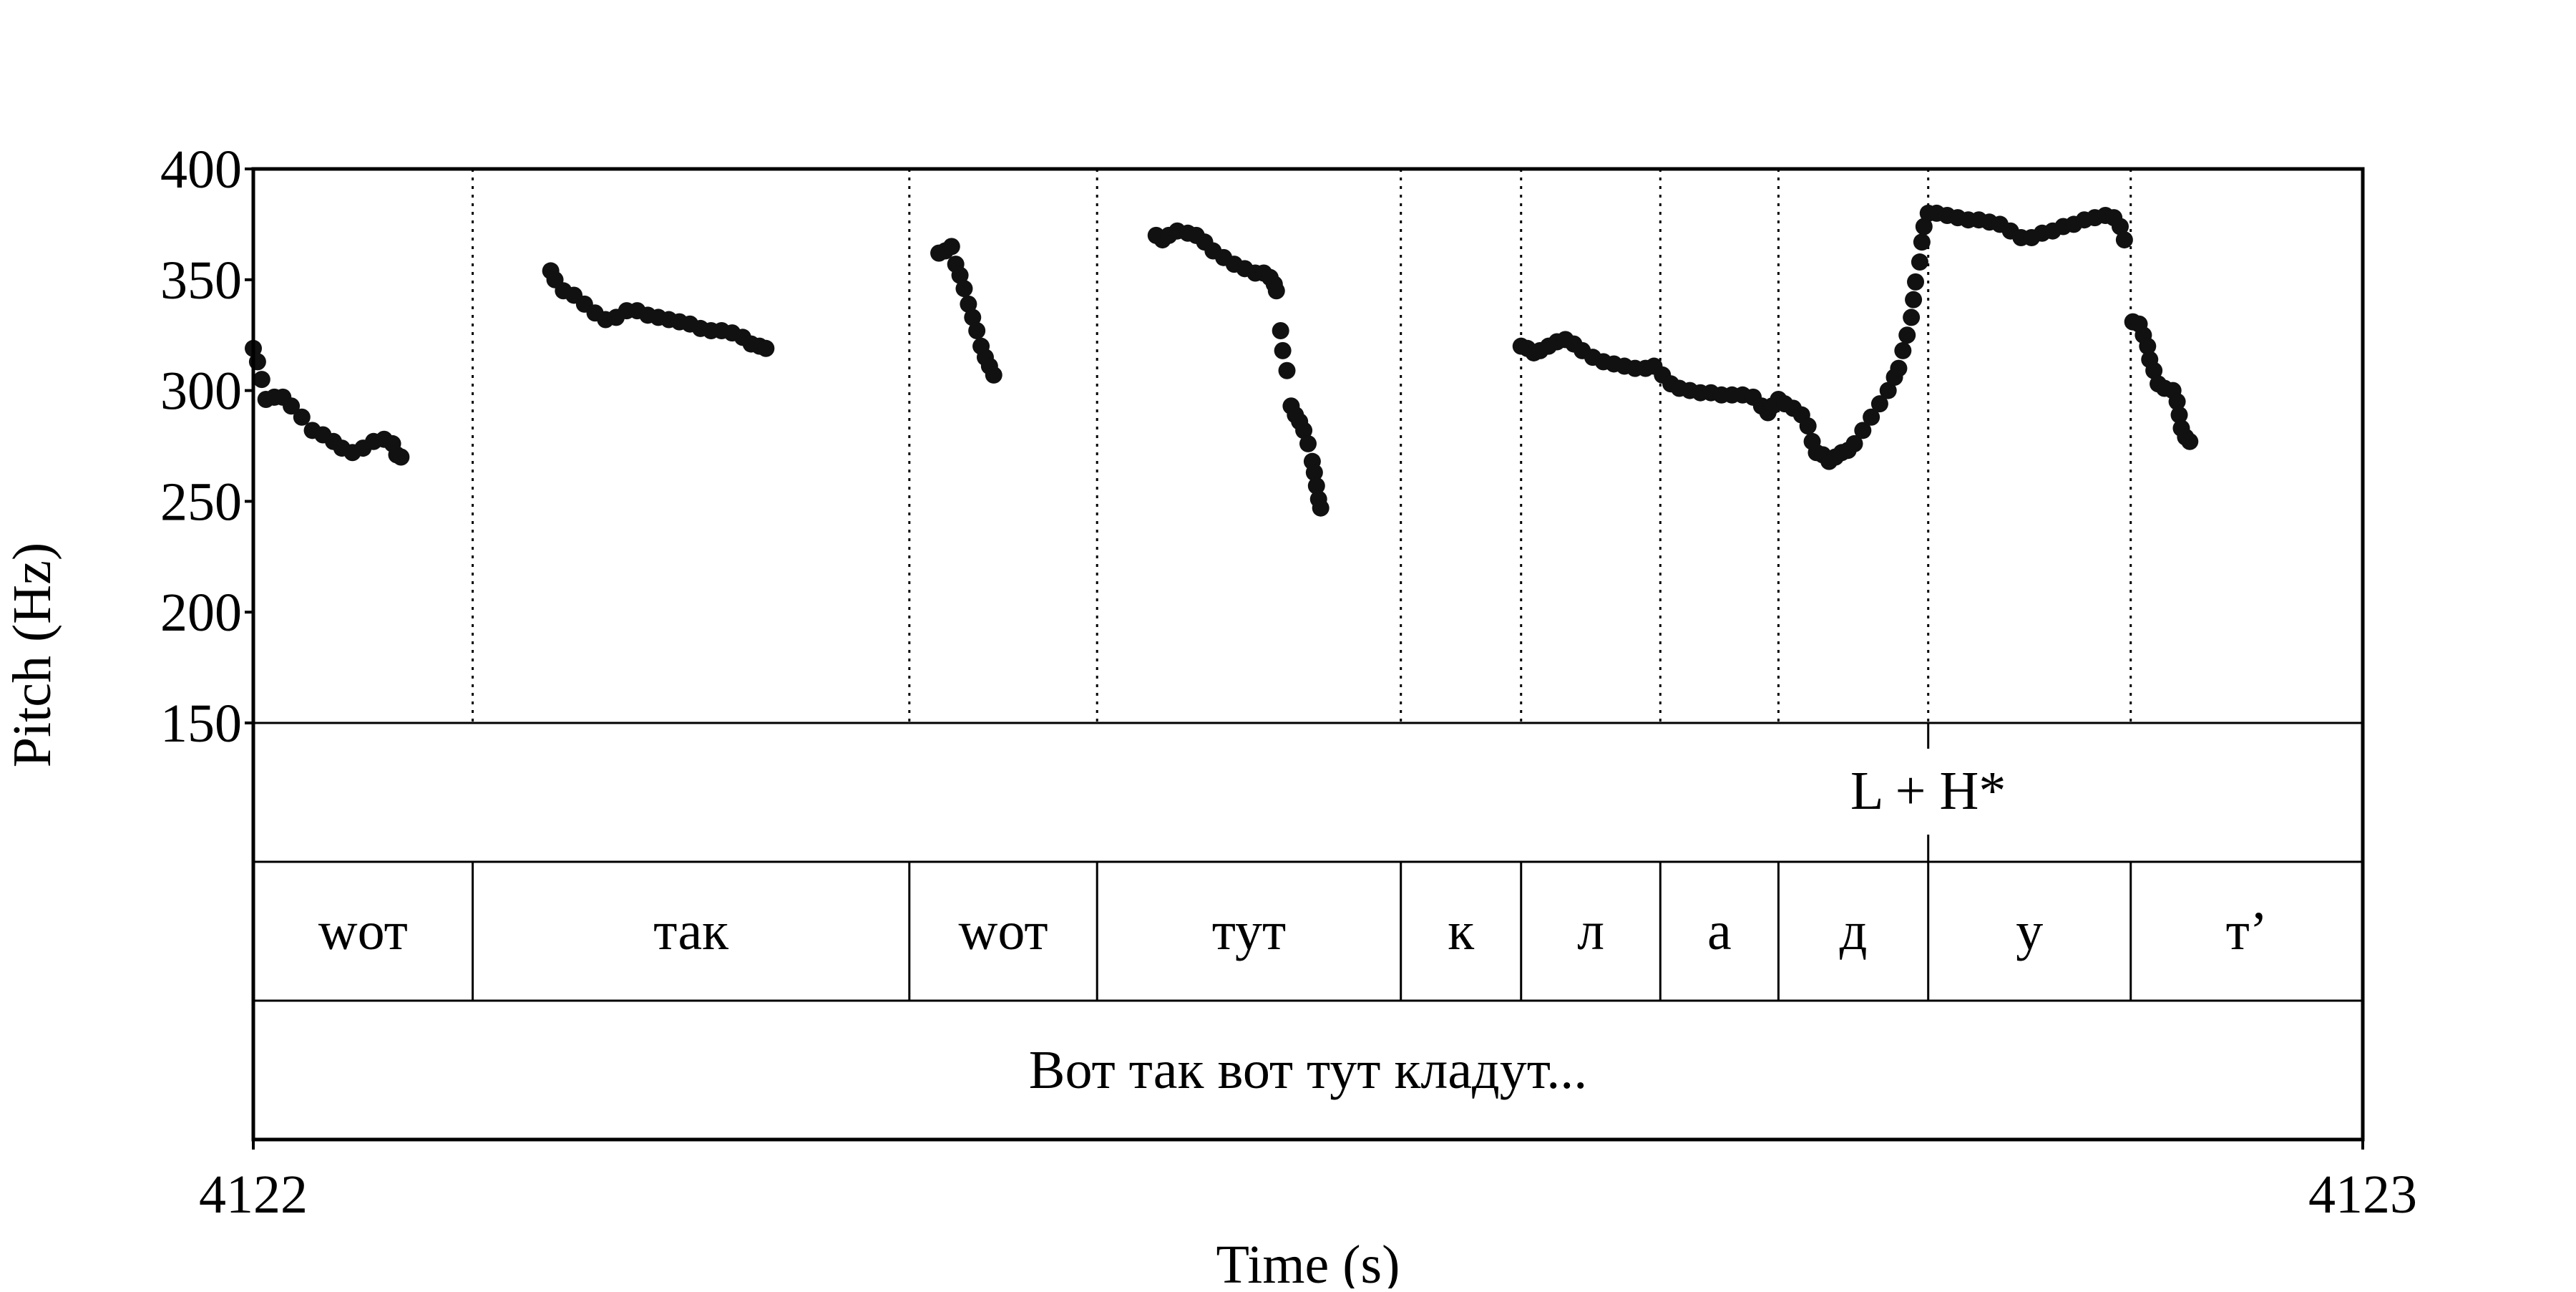  Describe the element at coordinates (206, 447) in the screenshot. I see `y-axis: 150 200 250 300 350 400` at that location.